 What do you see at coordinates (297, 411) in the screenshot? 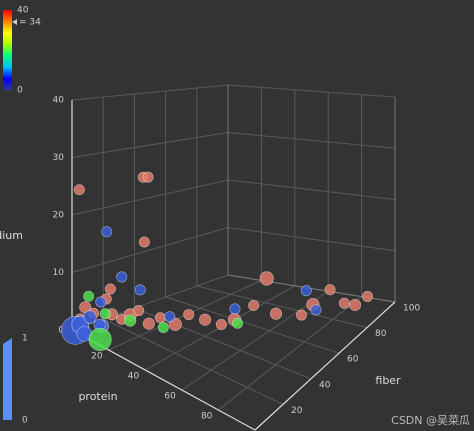
I see `y-tick-label: 20` at bounding box center [297, 411].